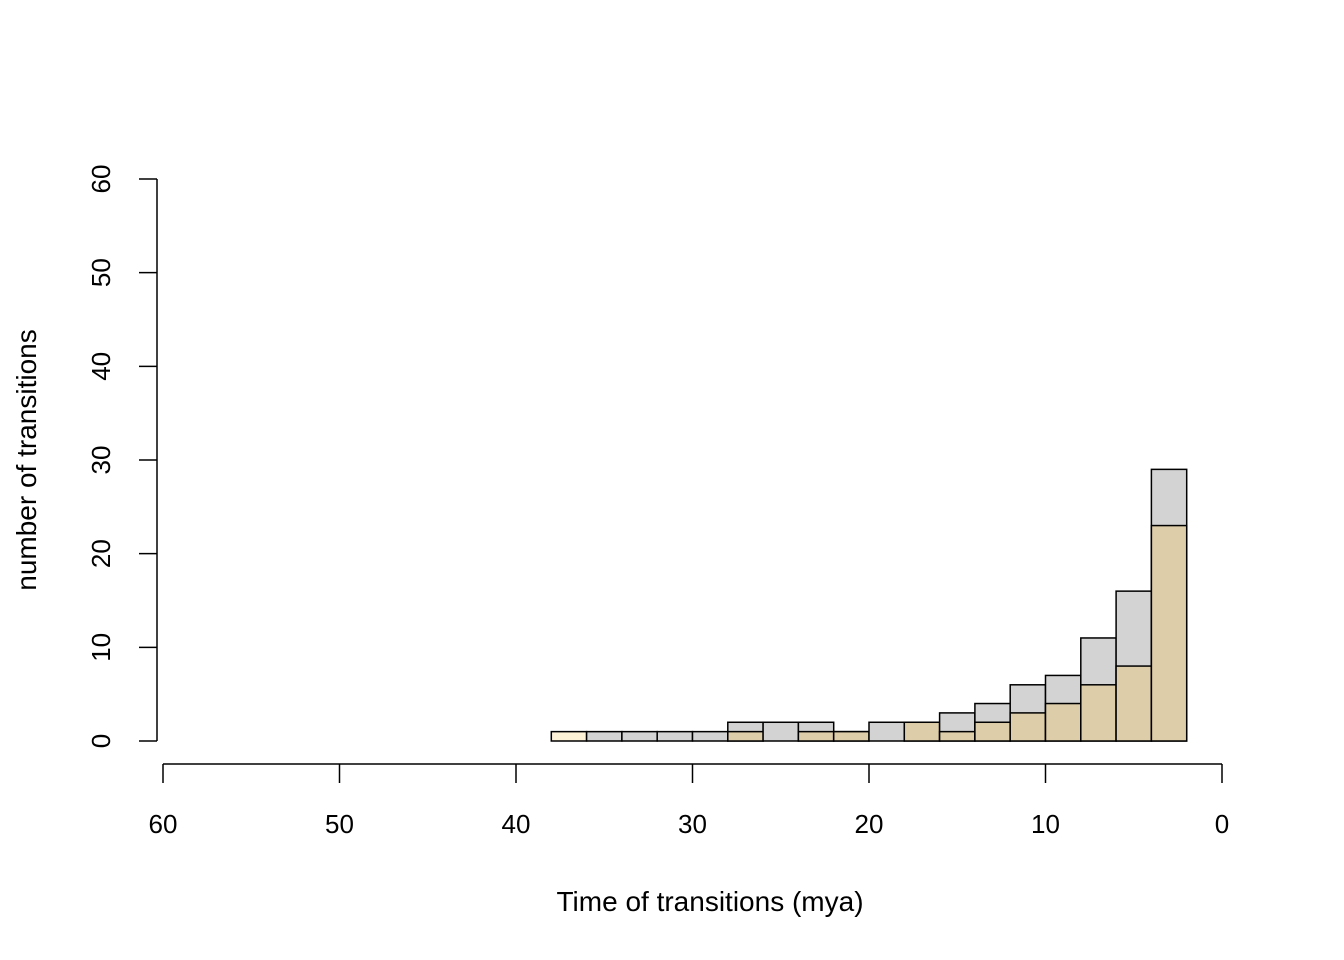 The height and width of the screenshot is (960, 1344). What do you see at coordinates (516, 824) in the screenshot?
I see `x-tick-label: 40` at bounding box center [516, 824].